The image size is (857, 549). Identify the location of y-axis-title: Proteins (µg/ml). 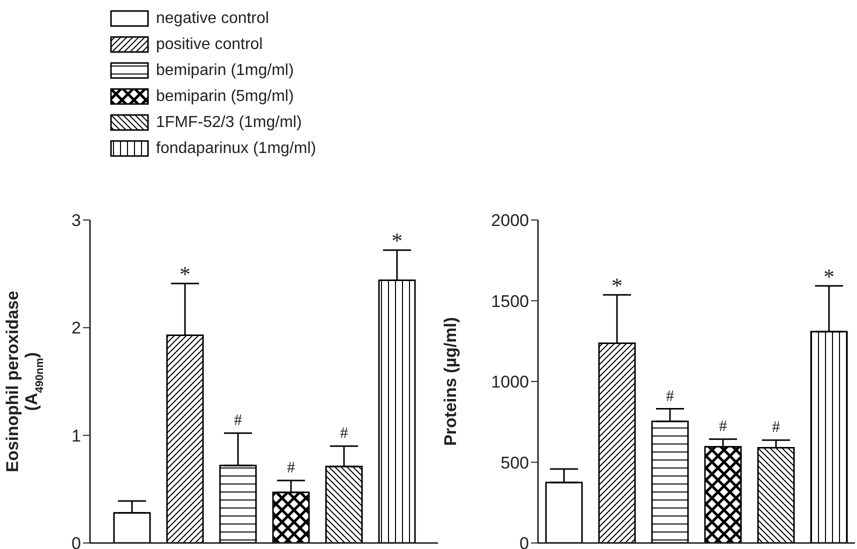
(450, 381).